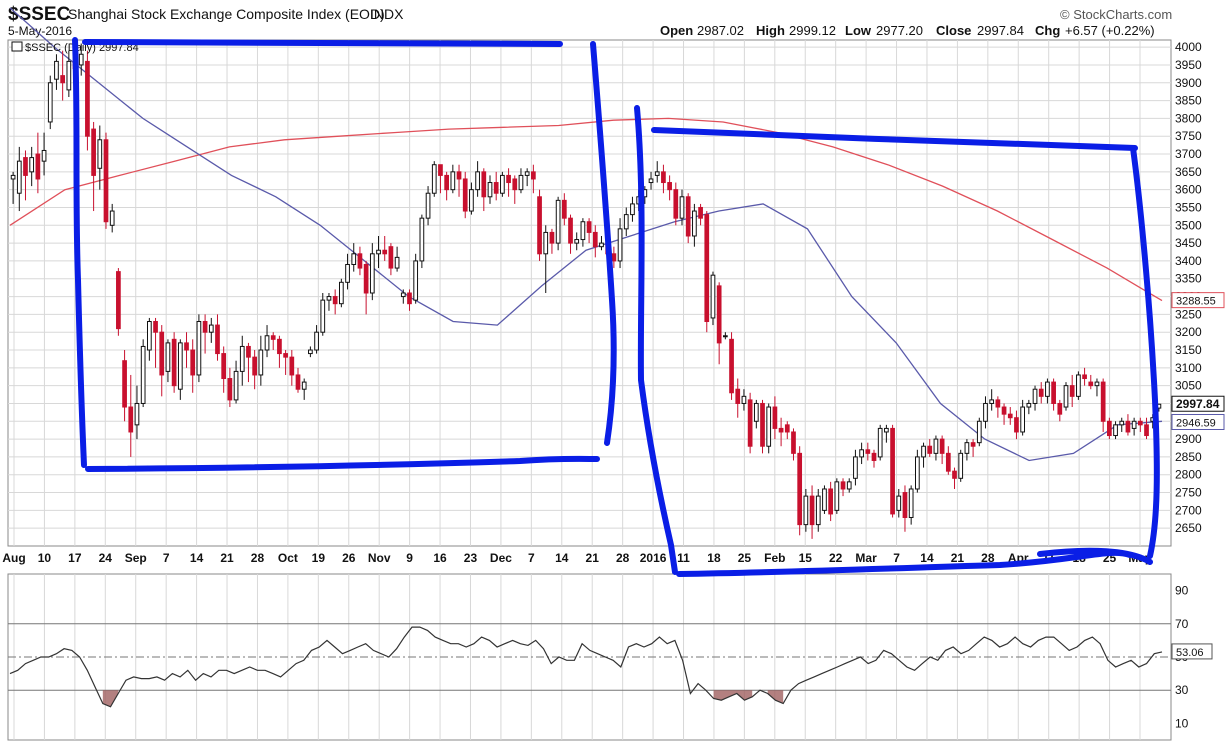 This screenshot has width=1227, height=741. What do you see at coordinates (1188, 118) in the screenshot?
I see `price-y-tick: 3800` at bounding box center [1188, 118].